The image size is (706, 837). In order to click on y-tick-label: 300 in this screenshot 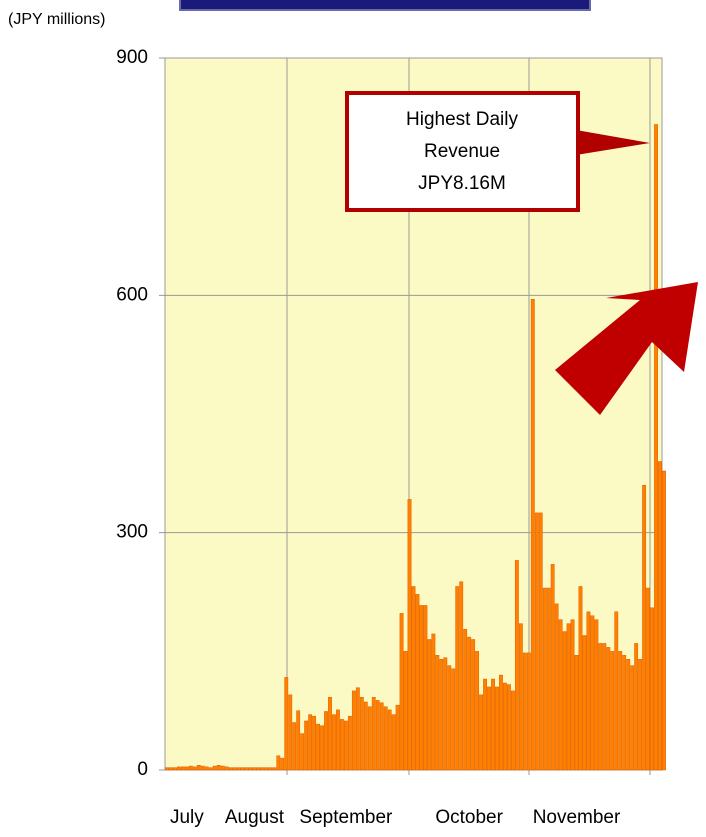, I will do `click(132, 532)`.